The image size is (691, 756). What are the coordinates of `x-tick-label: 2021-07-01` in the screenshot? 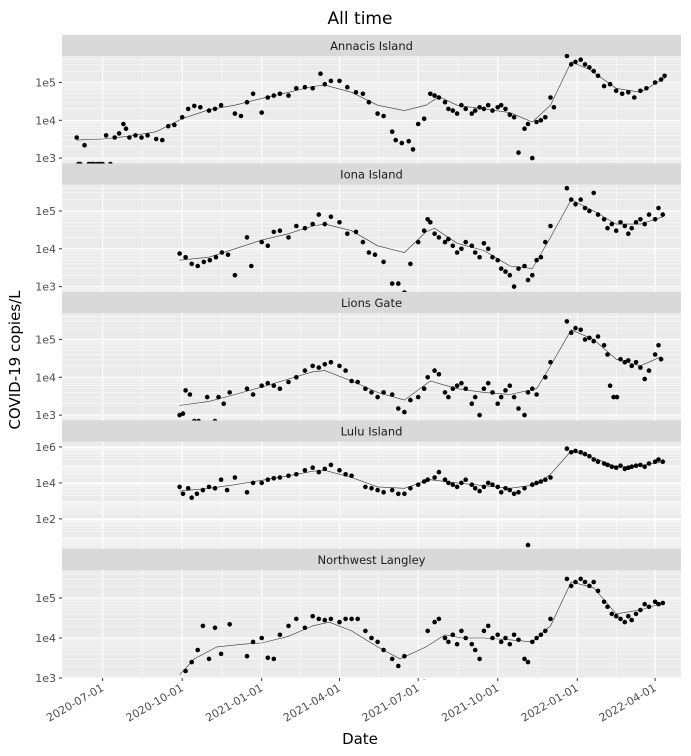 It's located at (391, 702).